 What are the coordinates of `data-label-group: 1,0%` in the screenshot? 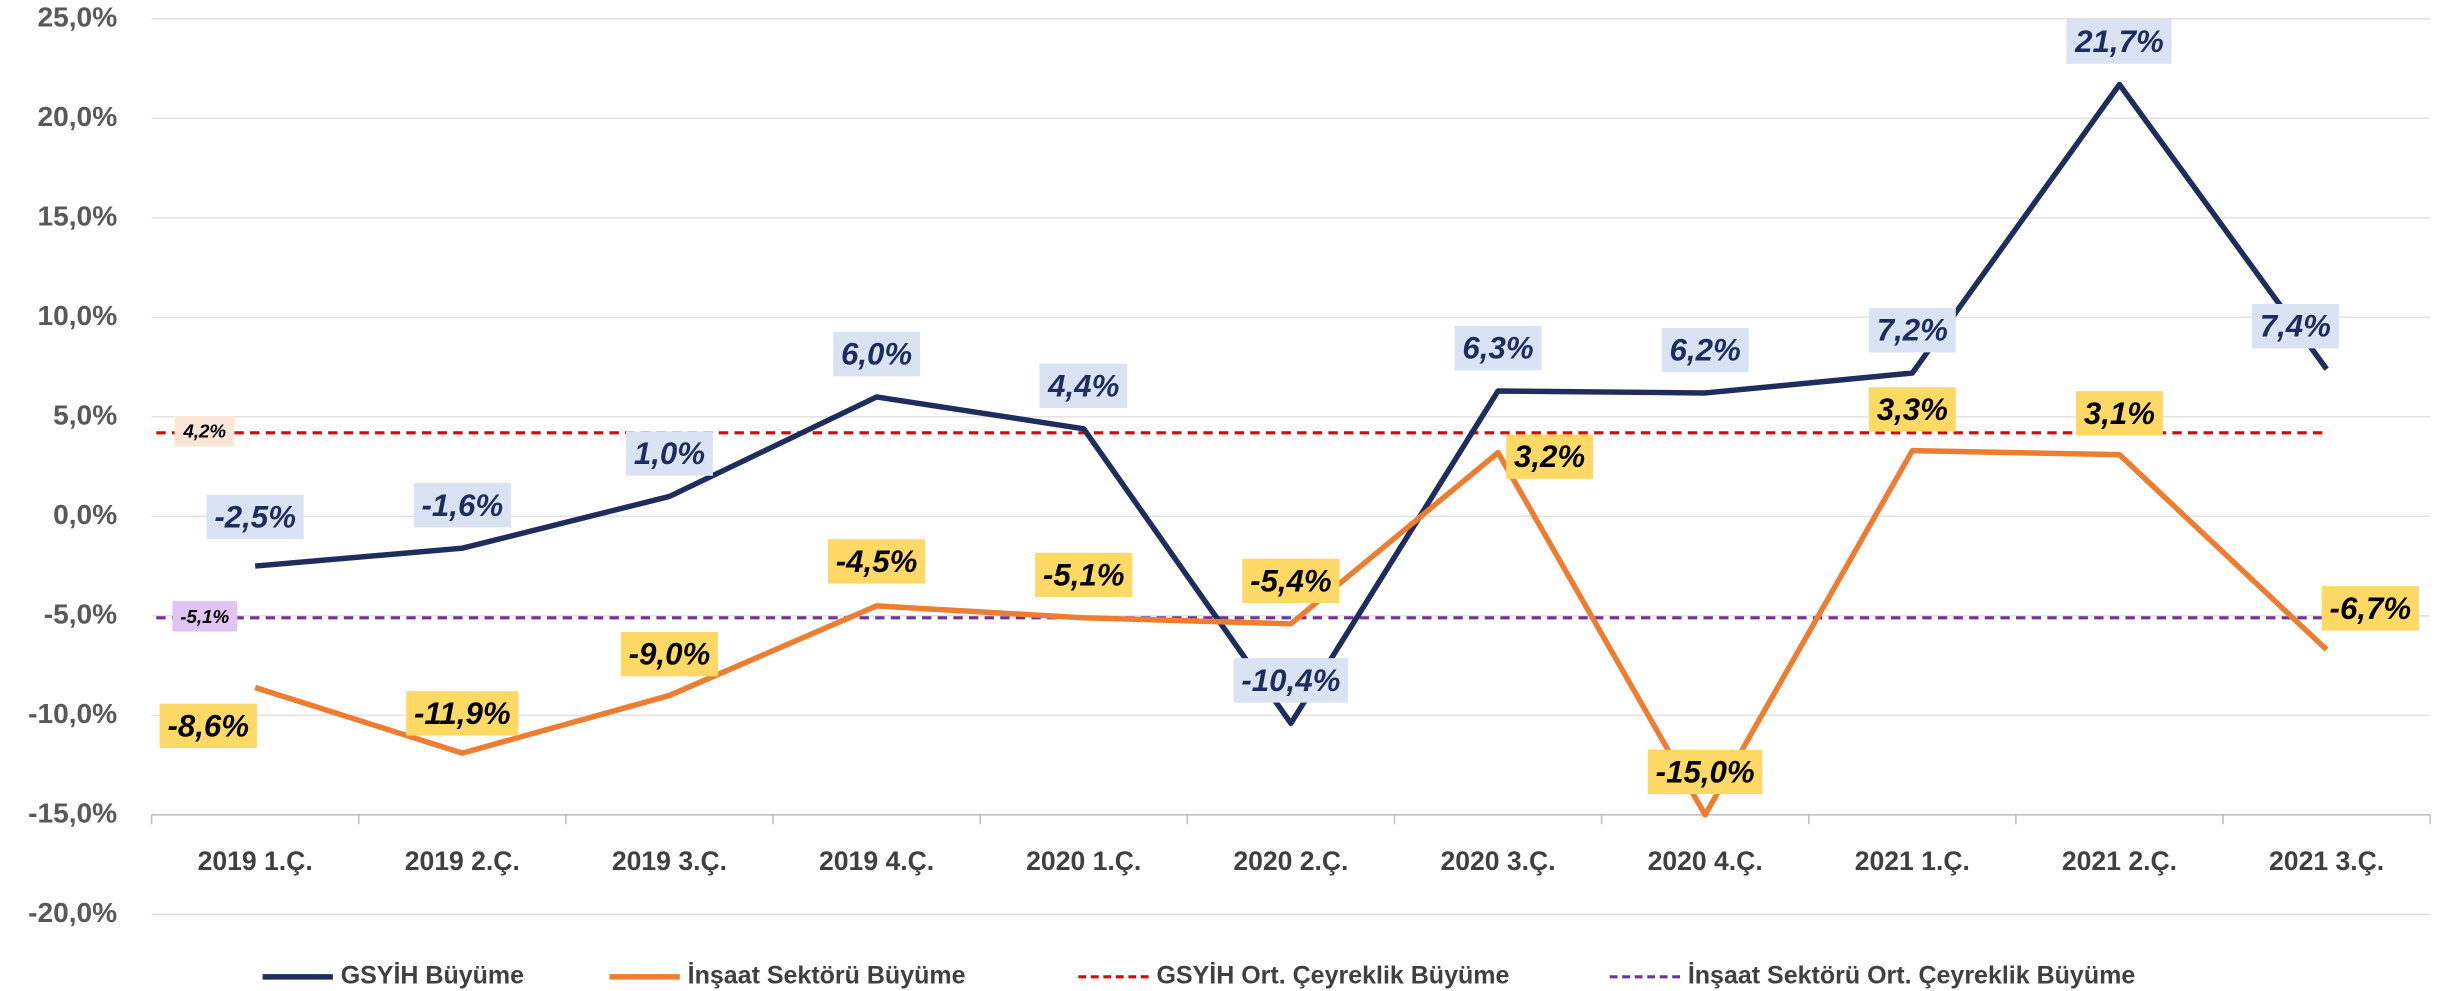 It's located at (669, 453).